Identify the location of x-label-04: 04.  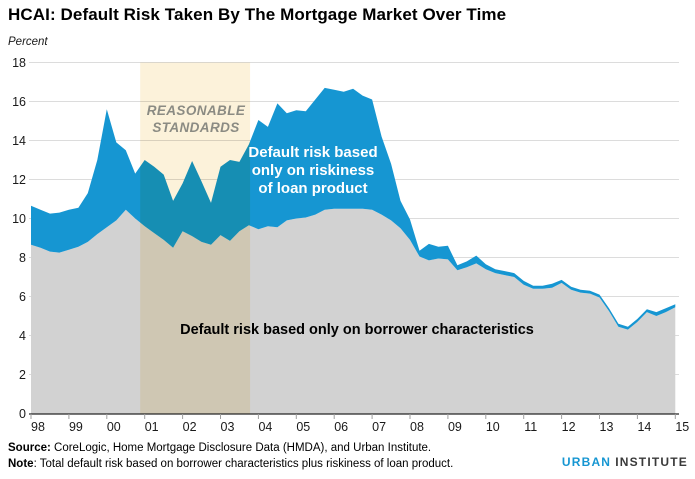
(265, 427).